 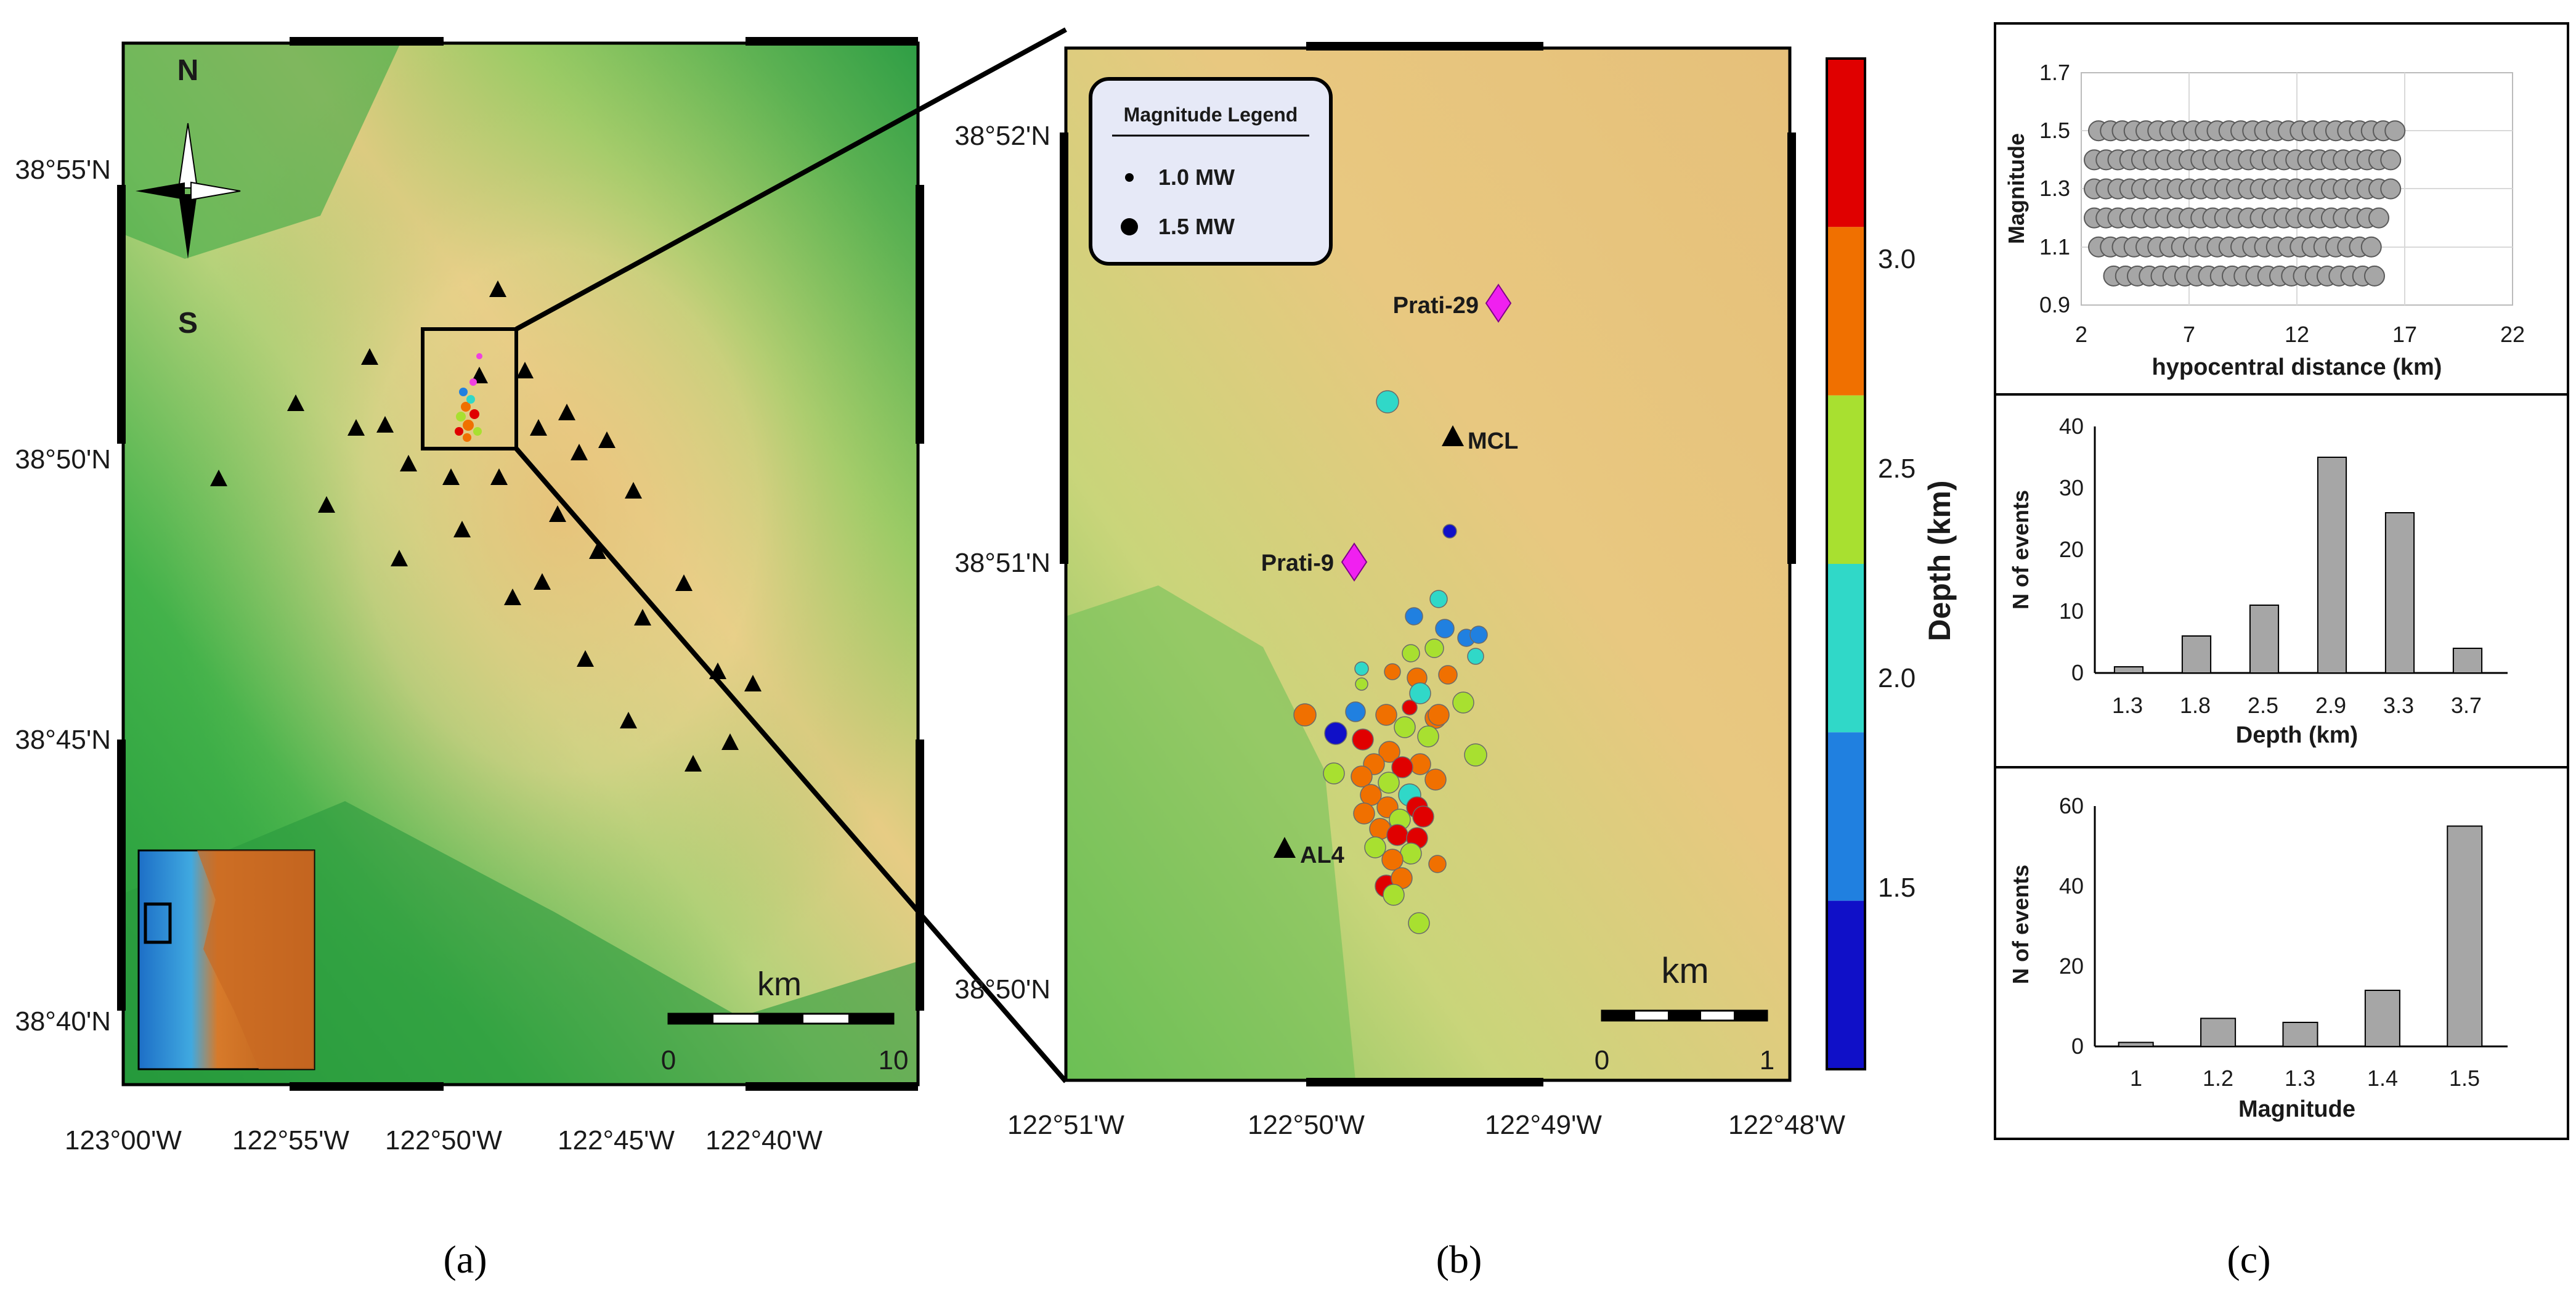 I want to click on lon-label-a-4: 122°45'W, so click(x=616, y=1140).